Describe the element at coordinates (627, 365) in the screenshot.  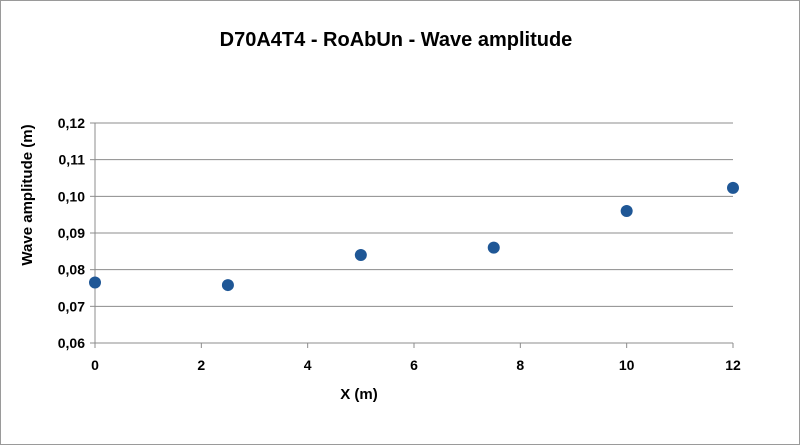
I see `x-tick-label: 10` at that location.